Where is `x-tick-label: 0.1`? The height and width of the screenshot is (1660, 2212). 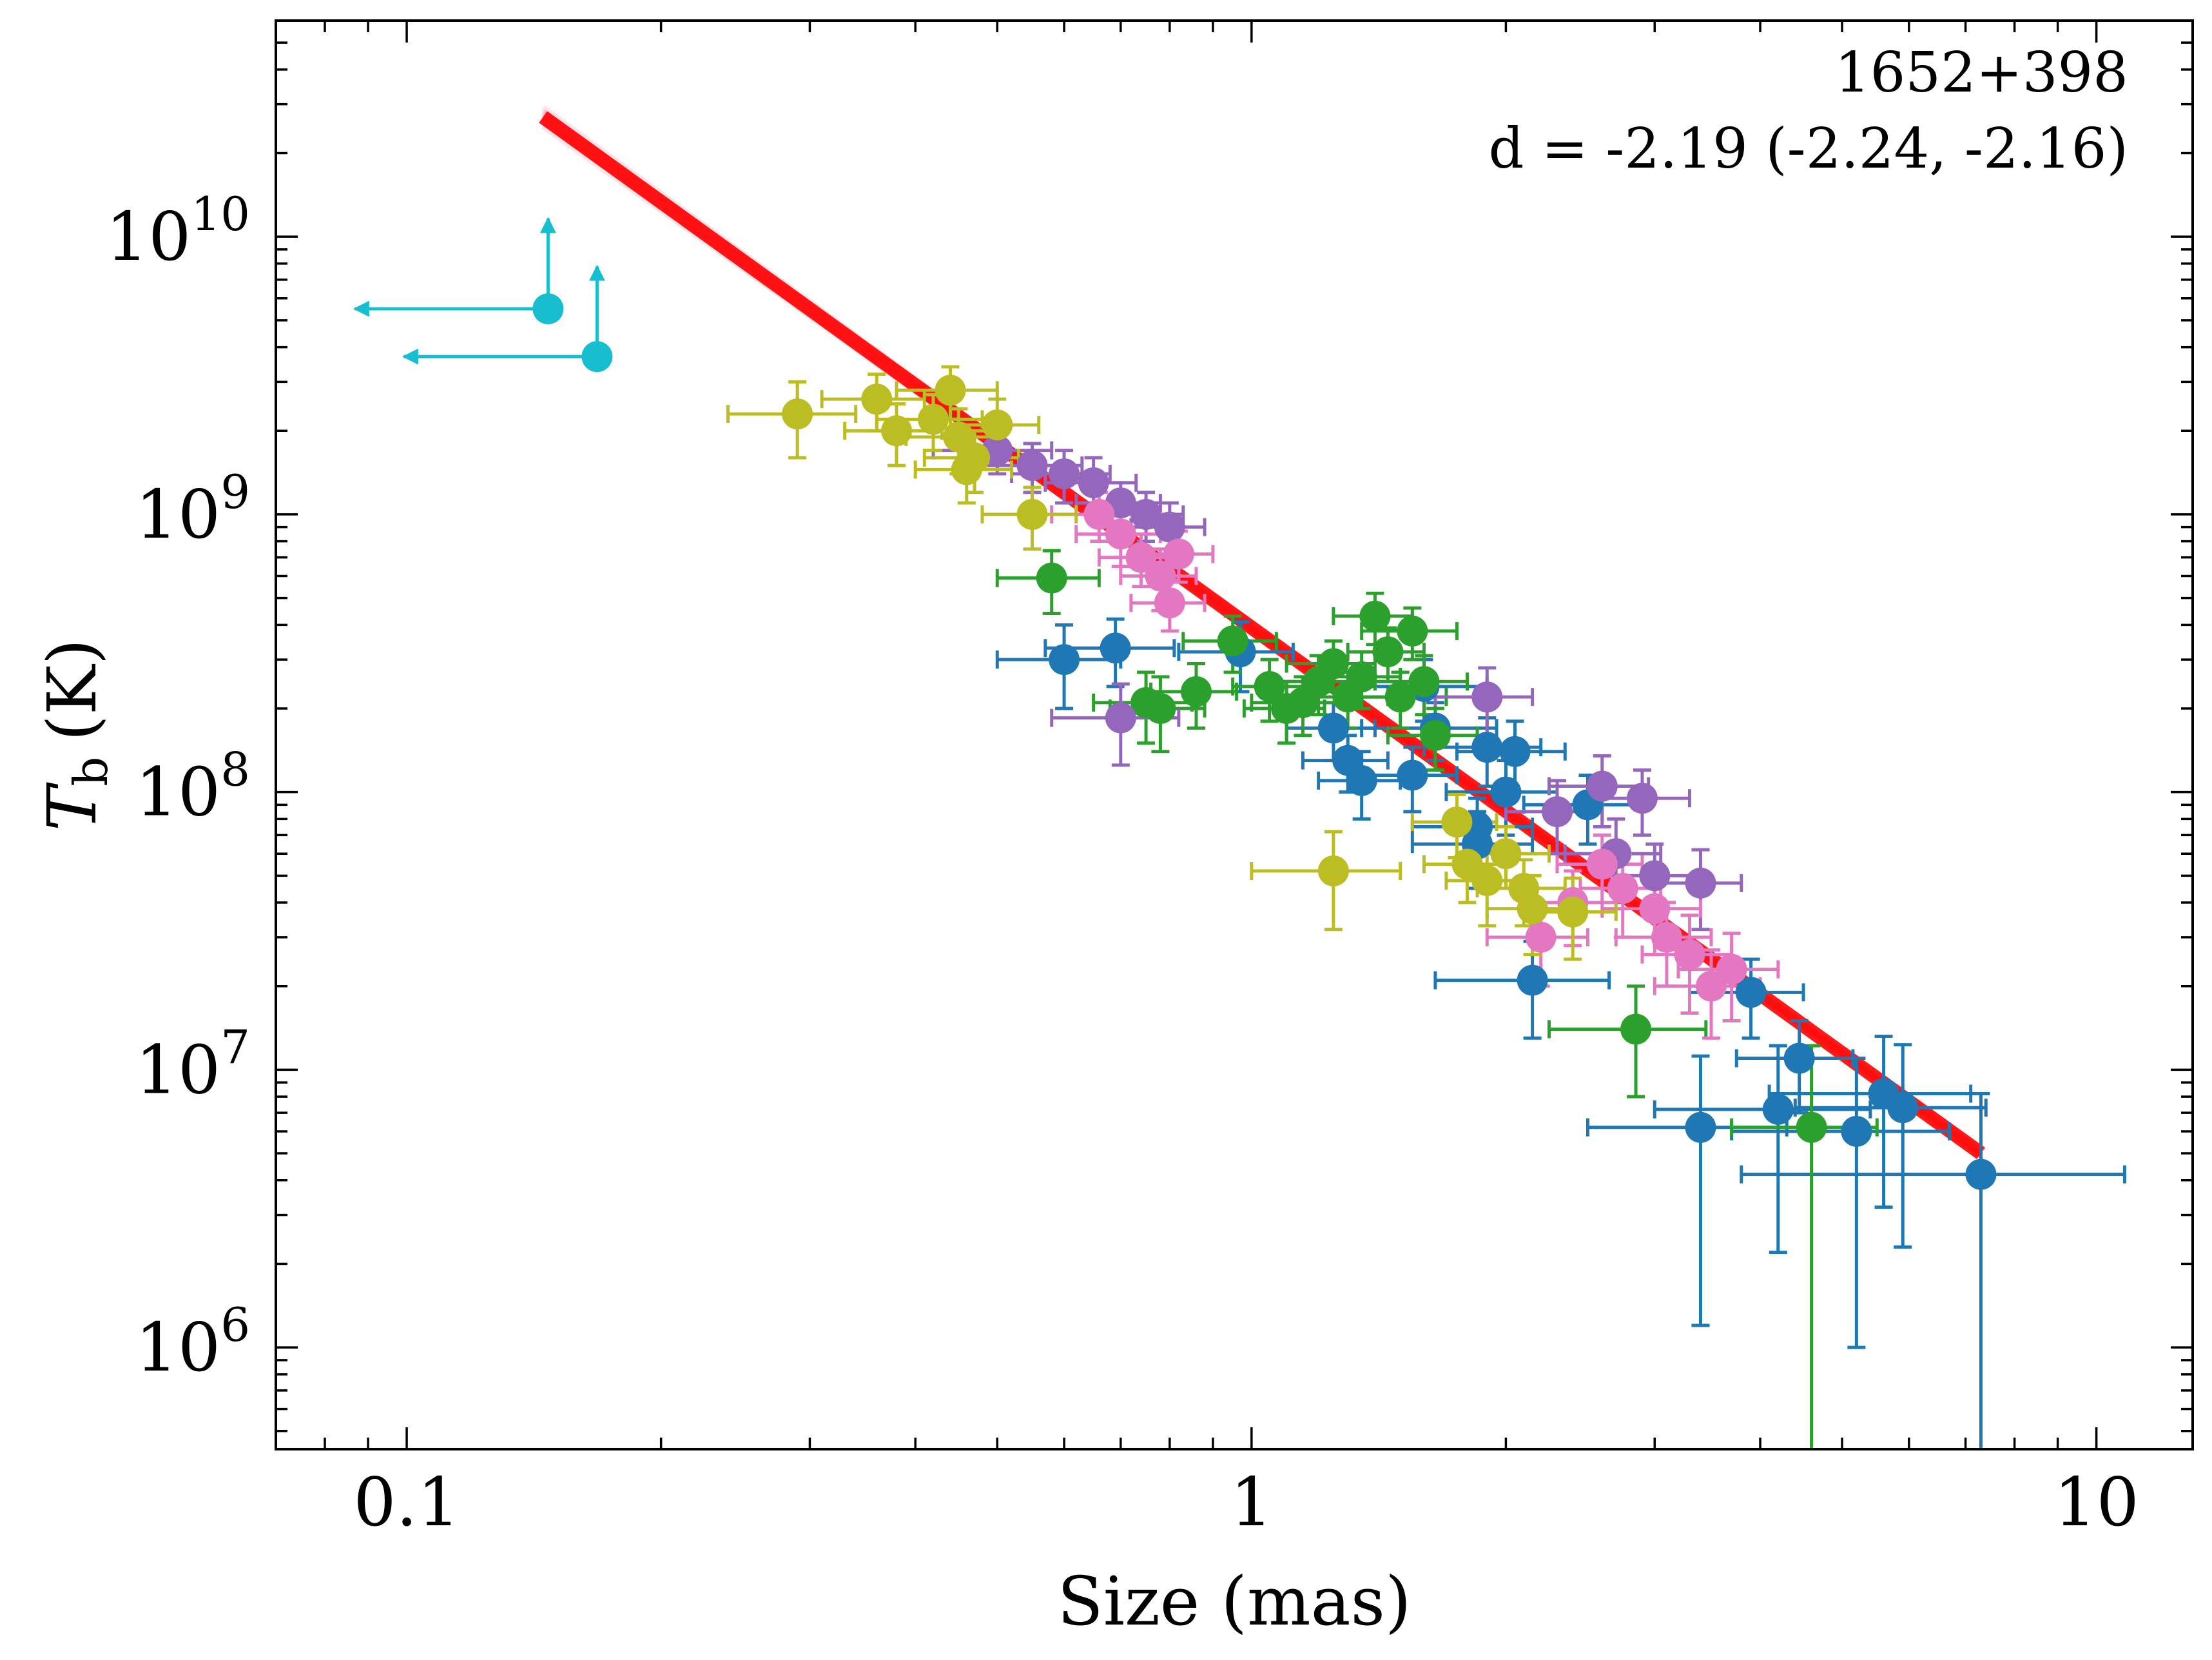
x-tick-label: 0.1 is located at coordinates (406, 1502).